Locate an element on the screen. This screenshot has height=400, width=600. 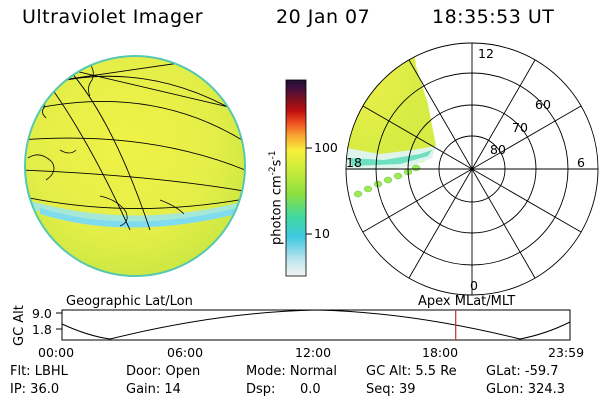
colorbar-tick-100: 100 is located at coordinates (326, 147).